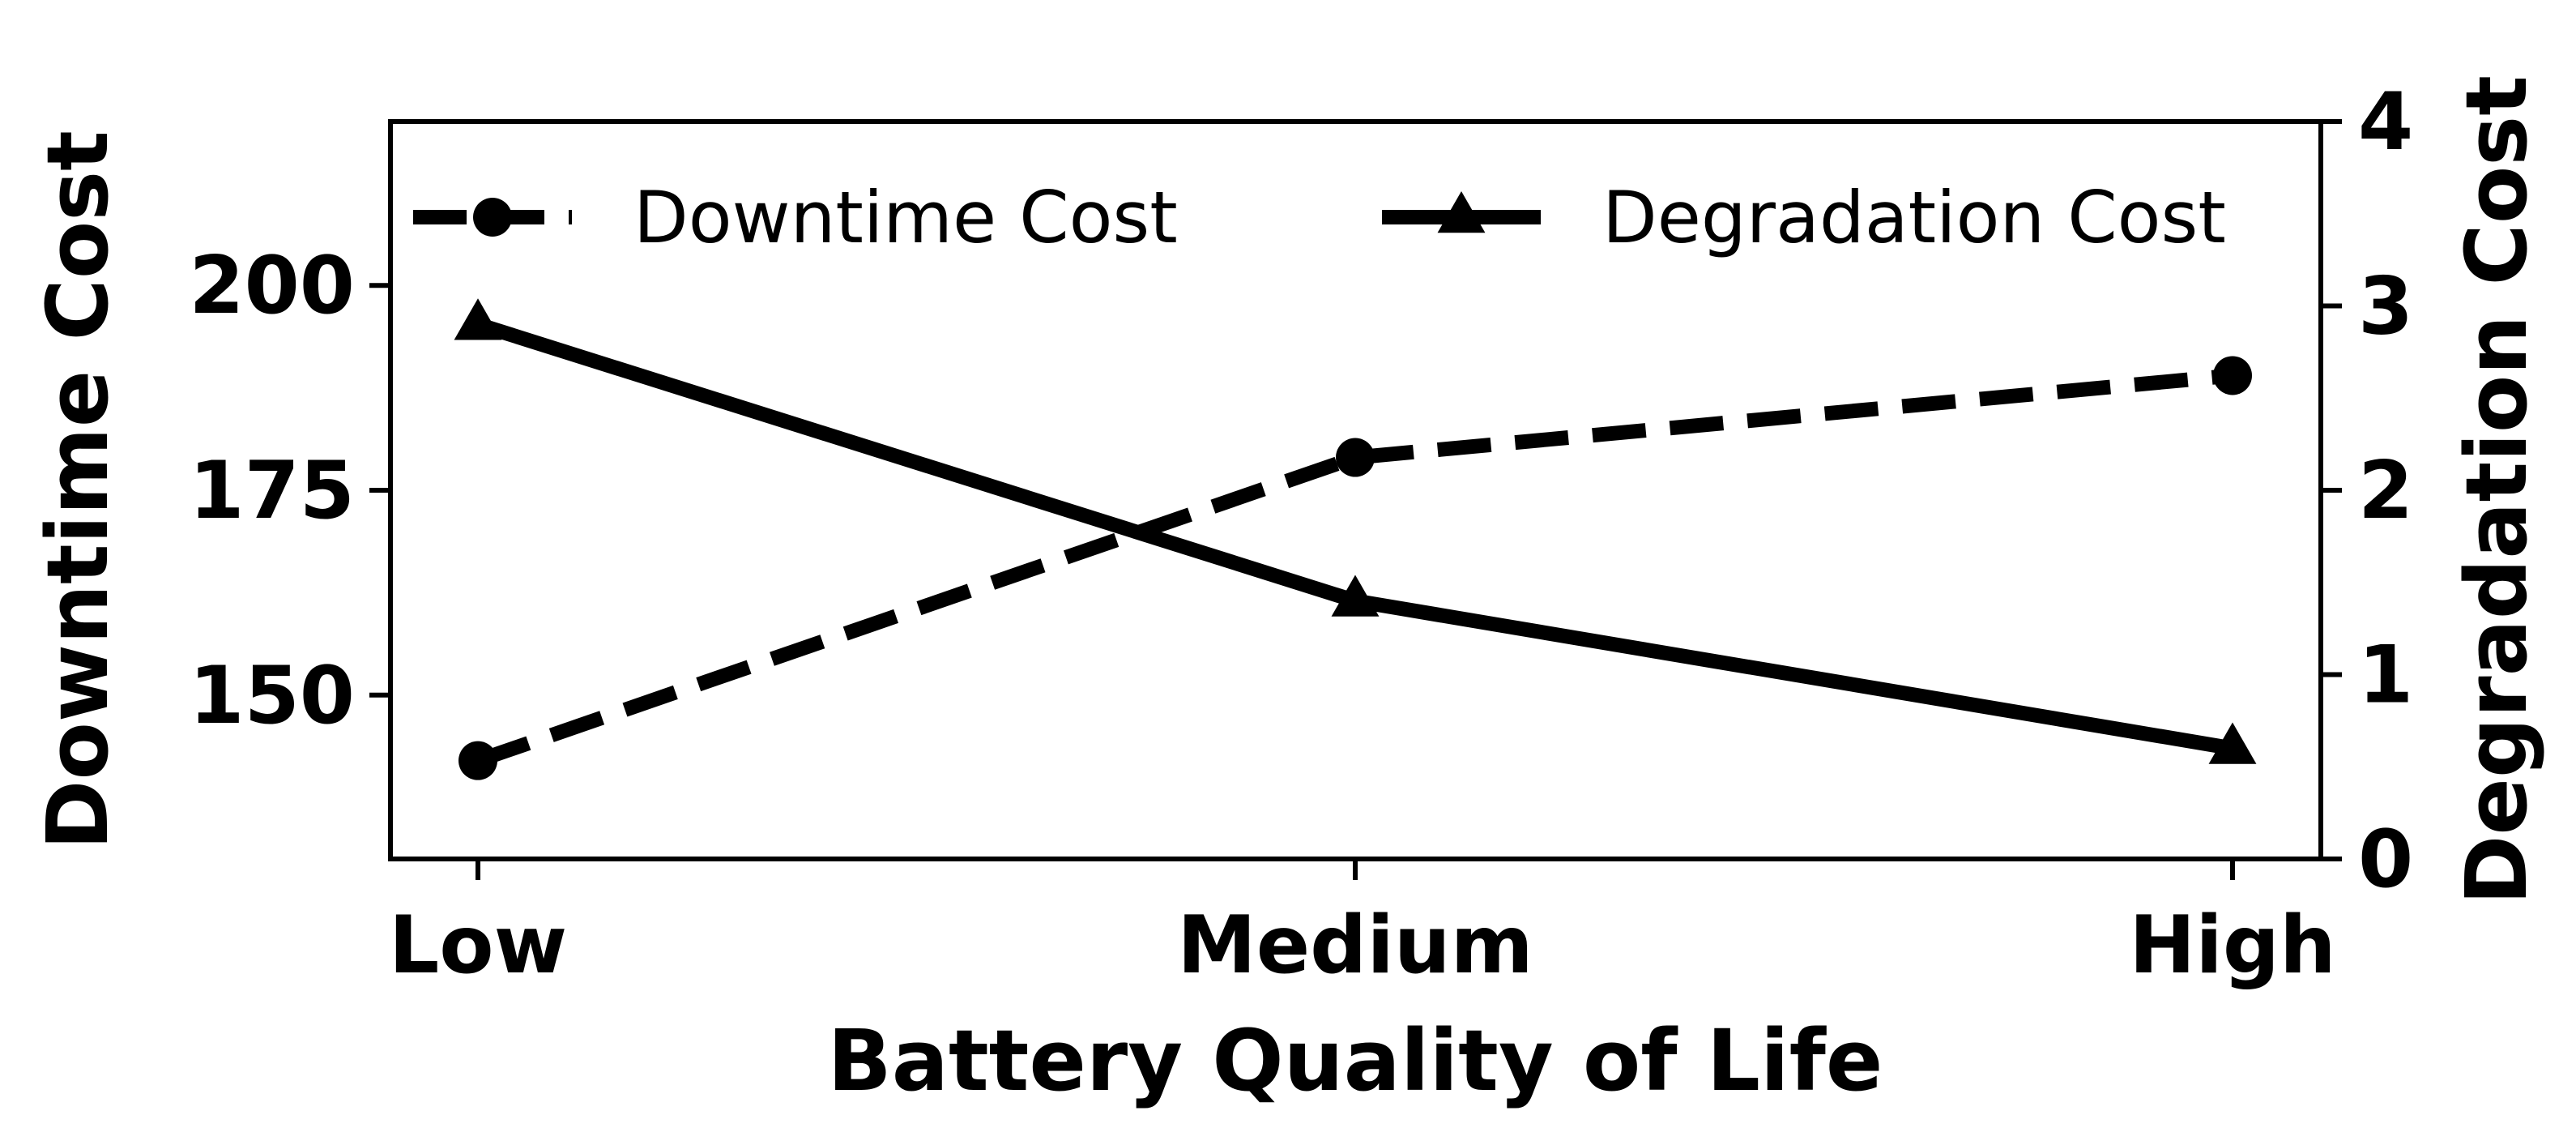 The height and width of the screenshot is (1145, 2576). What do you see at coordinates (2385, 307) in the screenshot?
I see `y-tick-label-right: 3` at bounding box center [2385, 307].